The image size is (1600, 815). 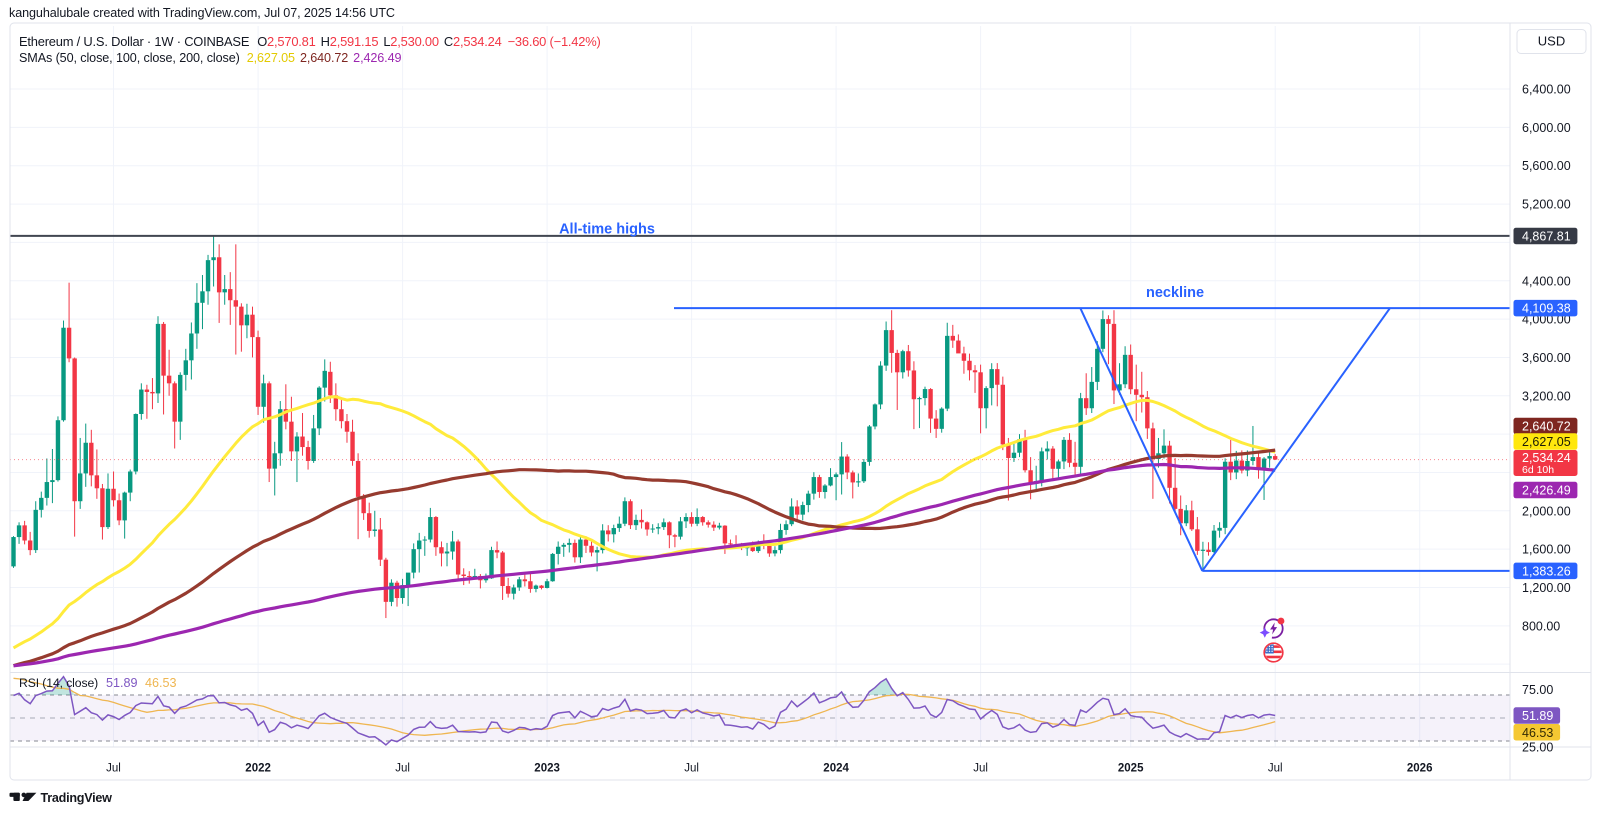 What do you see at coordinates (1546, 511) in the screenshot?
I see `svg-text: 2,000.00` at bounding box center [1546, 511].